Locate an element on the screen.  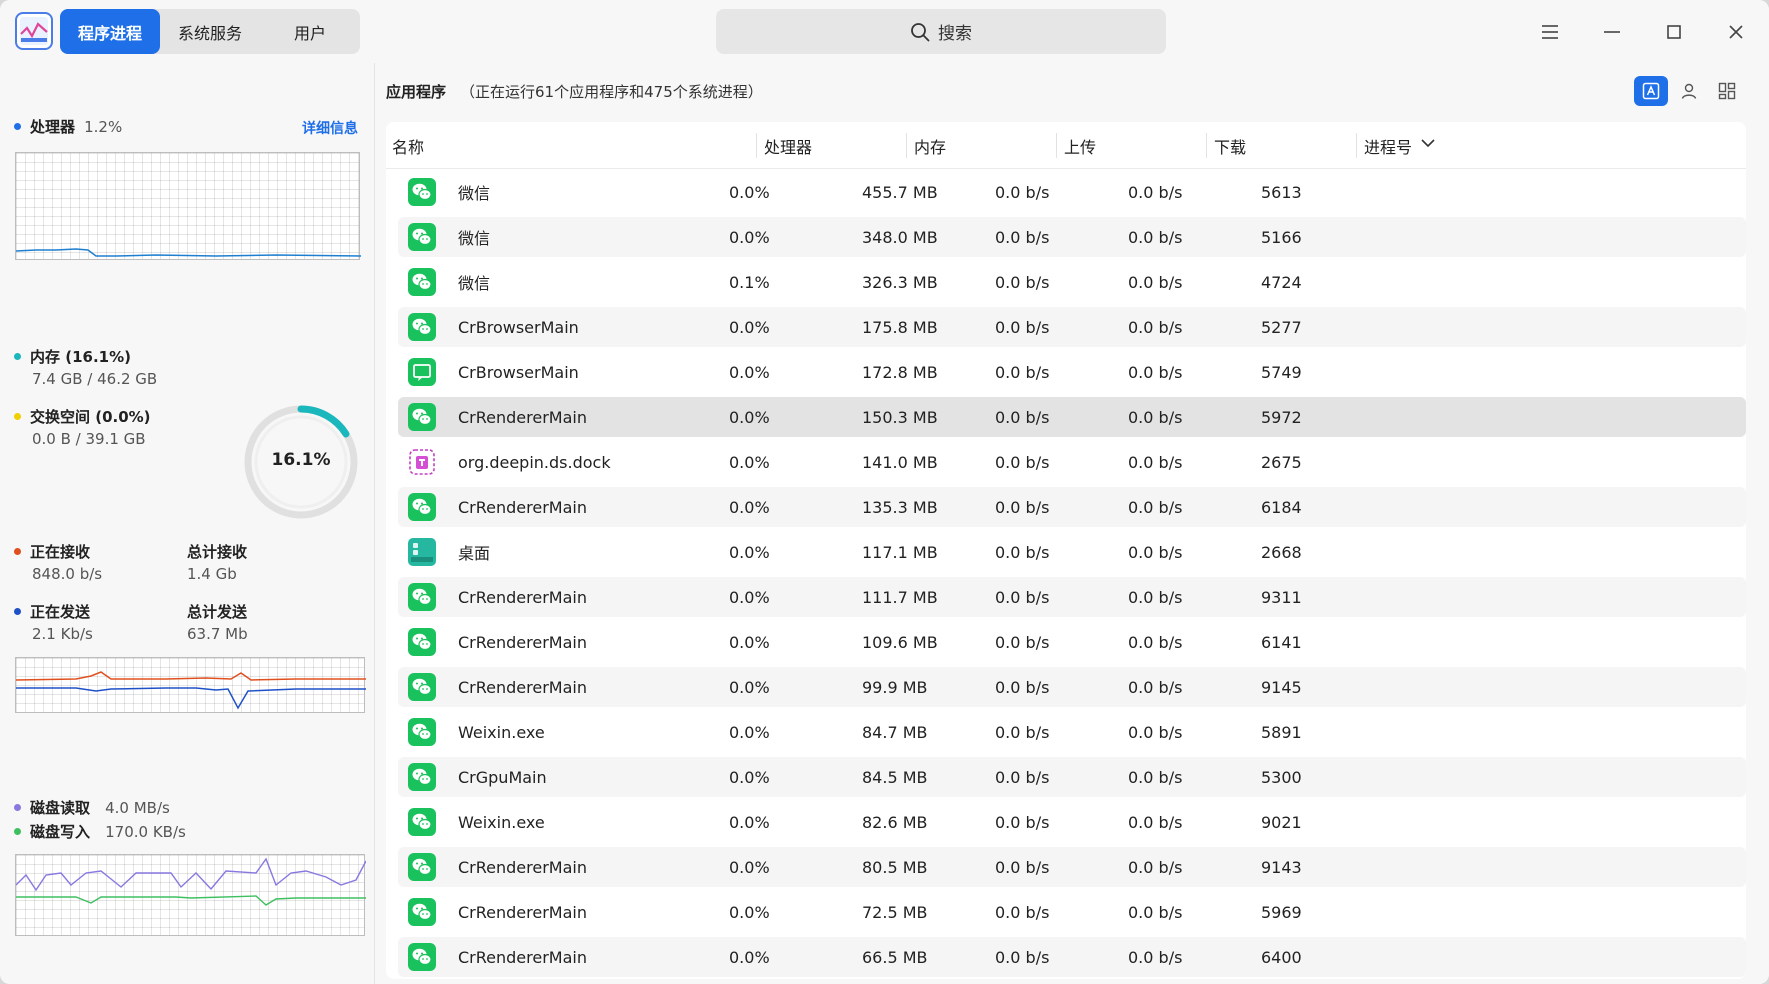
maximize-button is located at coordinates (1674, 32).